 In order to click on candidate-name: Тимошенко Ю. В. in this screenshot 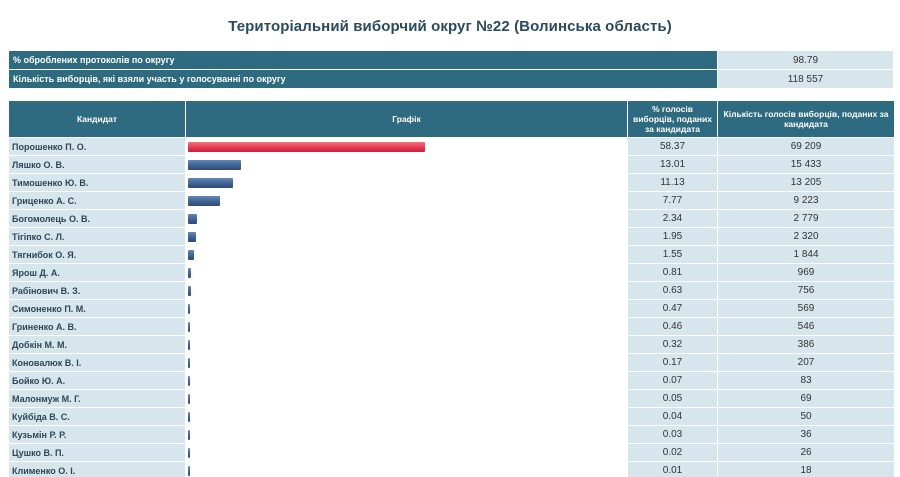, I will do `click(97, 182)`.